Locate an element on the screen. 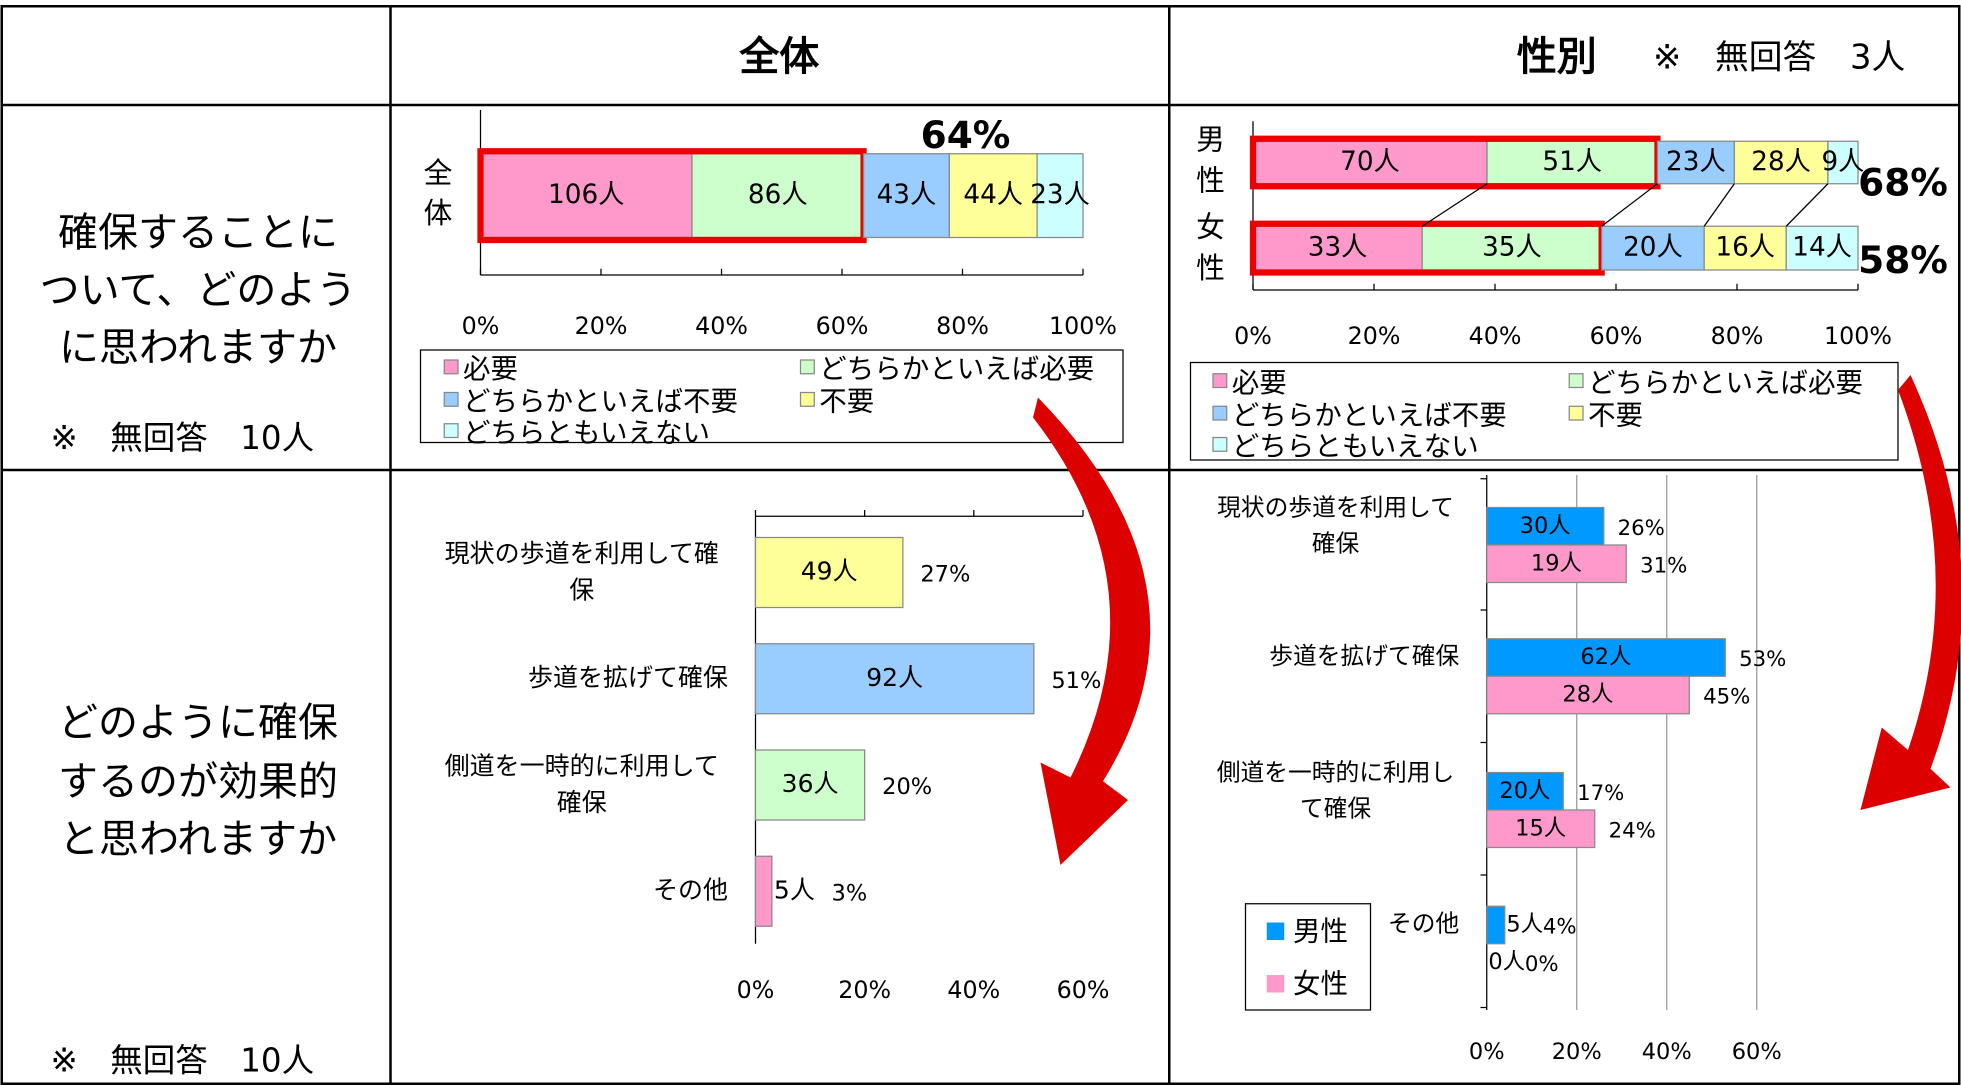 The width and height of the screenshot is (1961, 1085). highlight-label: 64% is located at coordinates (966, 135).